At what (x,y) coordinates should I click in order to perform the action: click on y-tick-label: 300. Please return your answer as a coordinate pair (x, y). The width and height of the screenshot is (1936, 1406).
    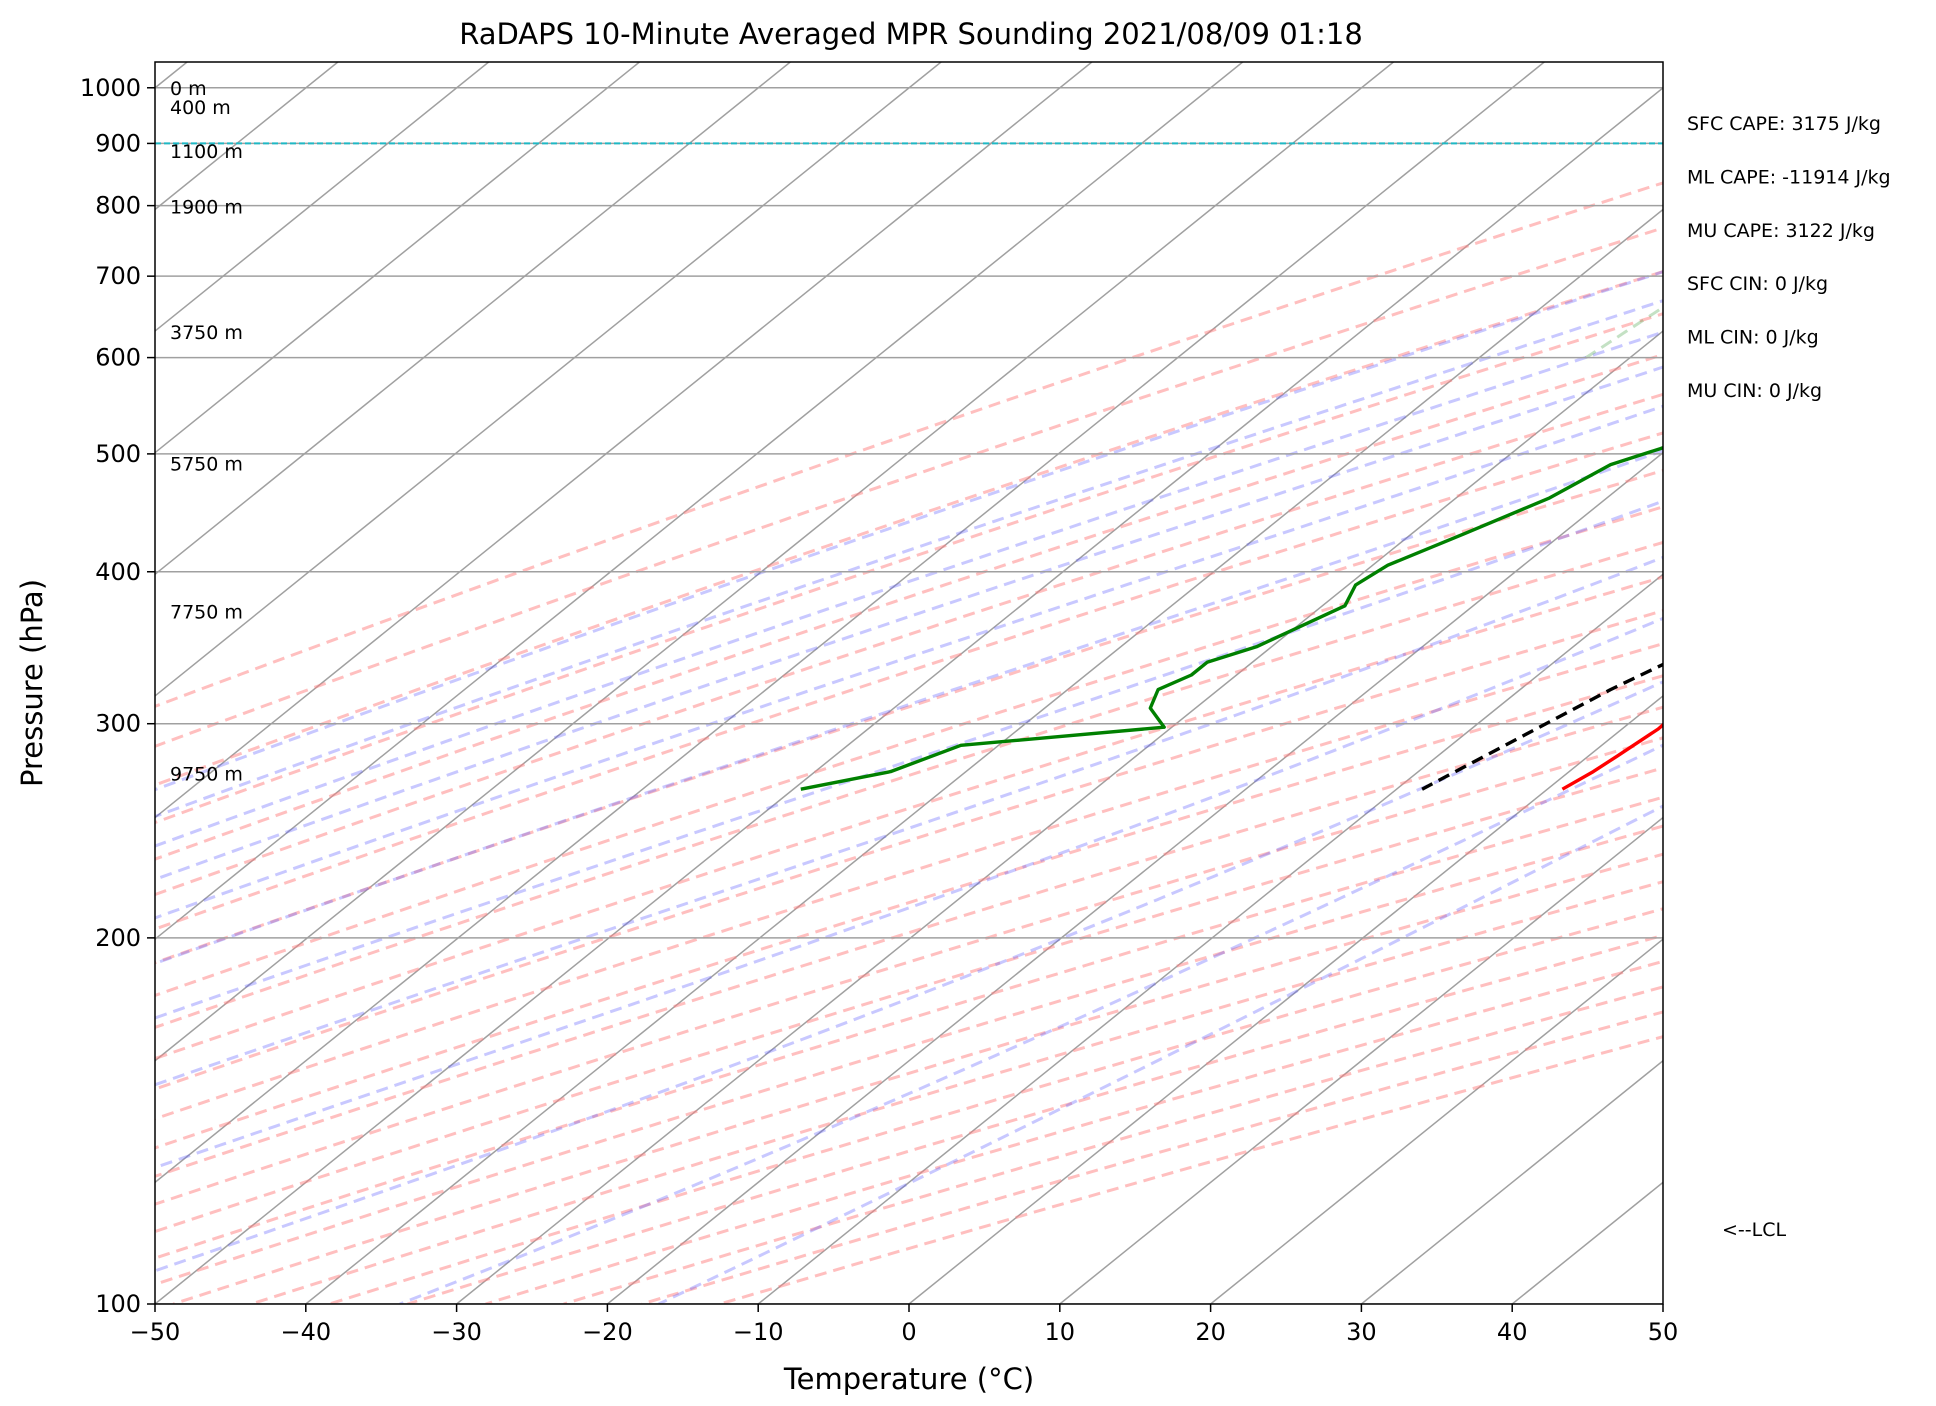
    Looking at the image, I should click on (118, 724).